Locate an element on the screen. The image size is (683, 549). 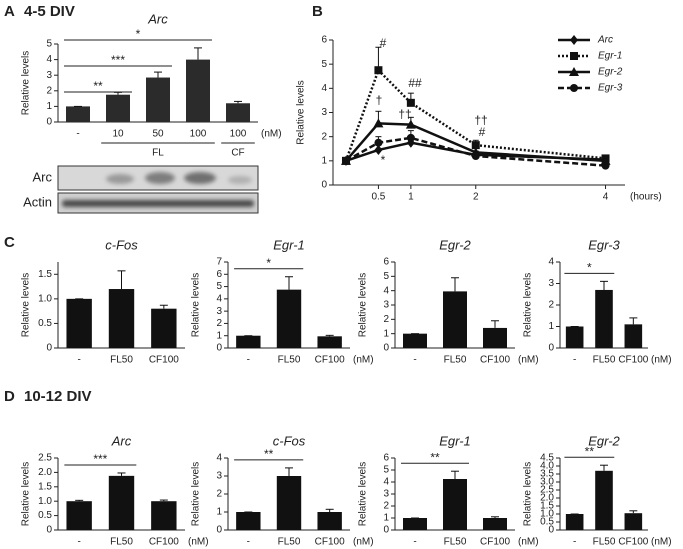
y-tick-label: 3.0 is located at coordinates (547, 482).